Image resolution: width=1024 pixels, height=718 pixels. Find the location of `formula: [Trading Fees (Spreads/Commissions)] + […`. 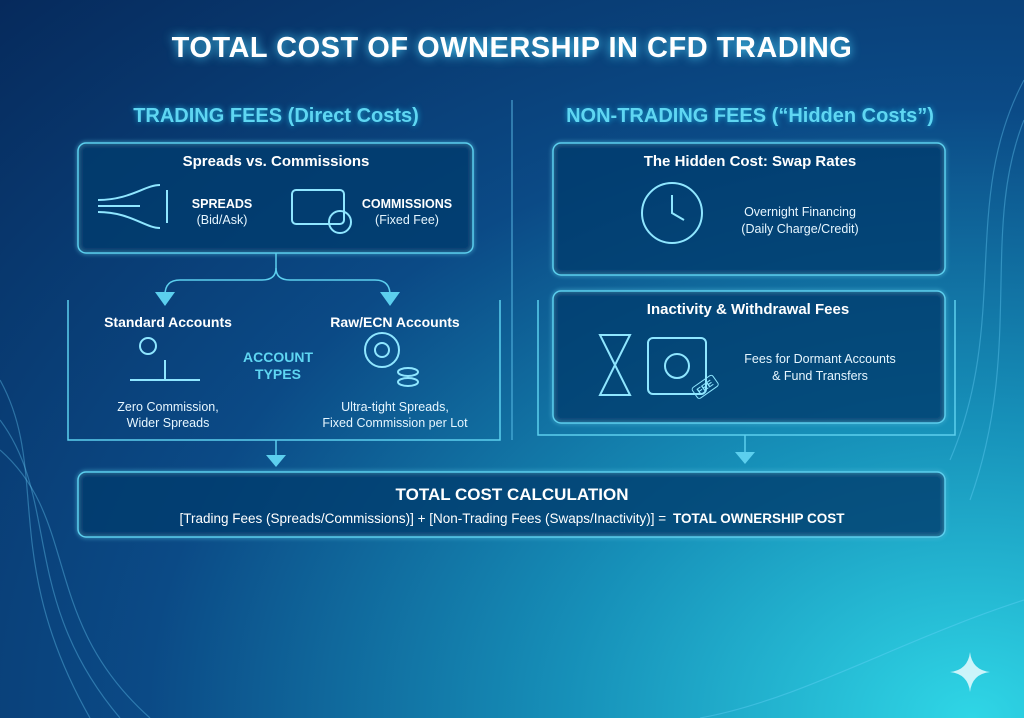

formula: [Trading Fees (Spreads/Commissions)] + [… is located at coordinates (423, 518).